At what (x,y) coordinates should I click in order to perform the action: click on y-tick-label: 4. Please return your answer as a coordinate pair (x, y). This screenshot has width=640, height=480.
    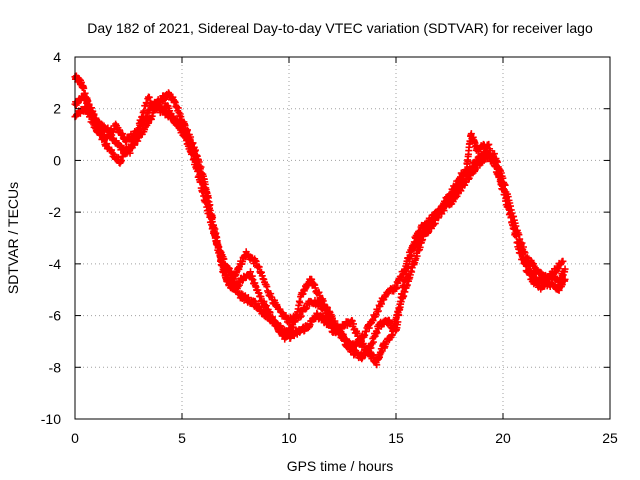
    Looking at the image, I should click on (57, 57).